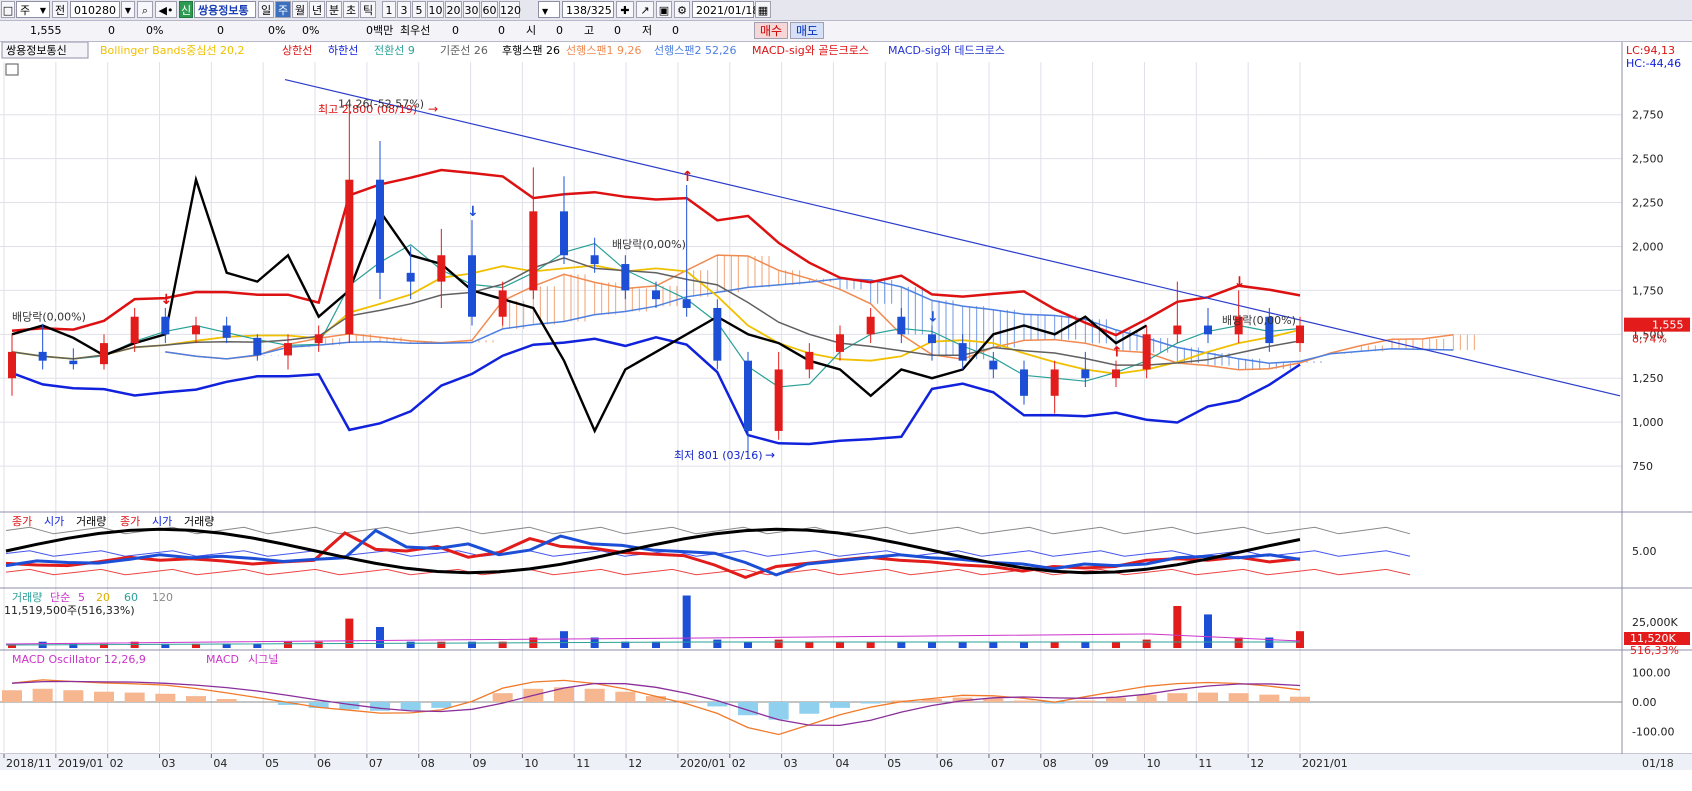  Describe the element at coordinates (283, 9) in the screenshot. I see `period-button-1: 주` at that location.